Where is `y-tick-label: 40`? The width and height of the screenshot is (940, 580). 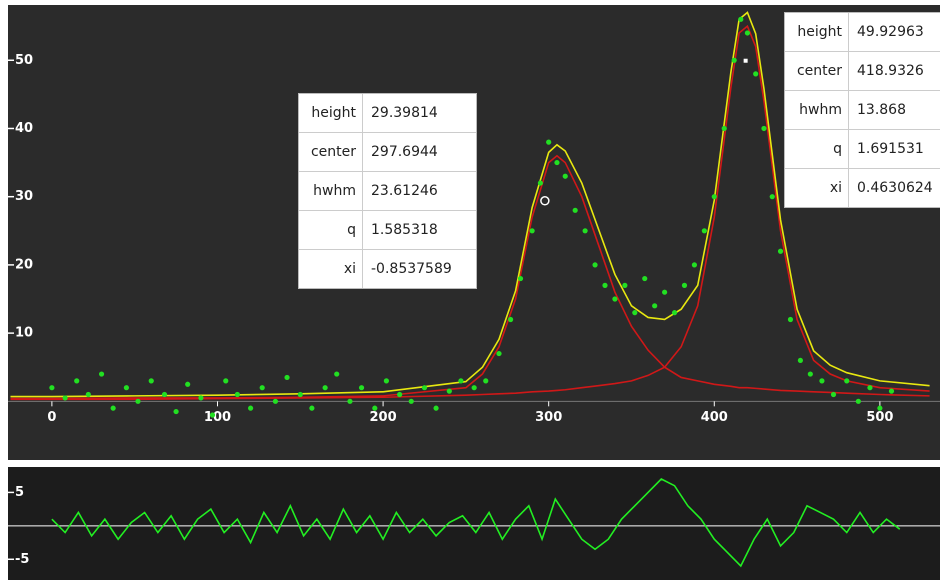
y-tick-label: 40 is located at coordinates (24, 128).